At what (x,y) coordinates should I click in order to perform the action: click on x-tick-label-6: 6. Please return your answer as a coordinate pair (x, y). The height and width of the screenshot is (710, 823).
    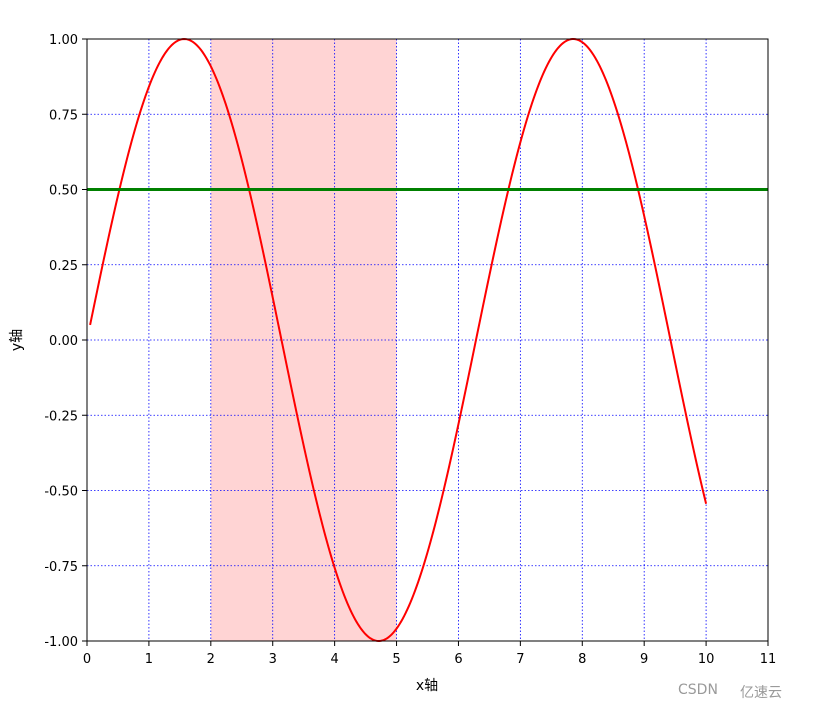
    Looking at the image, I should click on (458, 659).